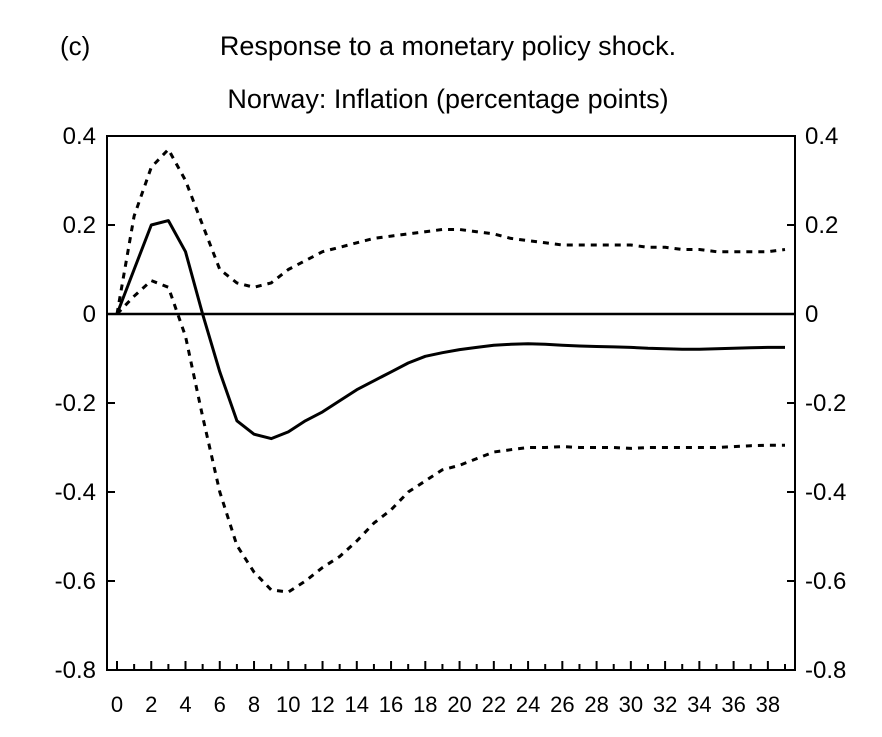 The image size is (882, 737). What do you see at coordinates (391, 704) in the screenshot?
I see `x-tick-label: 16` at bounding box center [391, 704].